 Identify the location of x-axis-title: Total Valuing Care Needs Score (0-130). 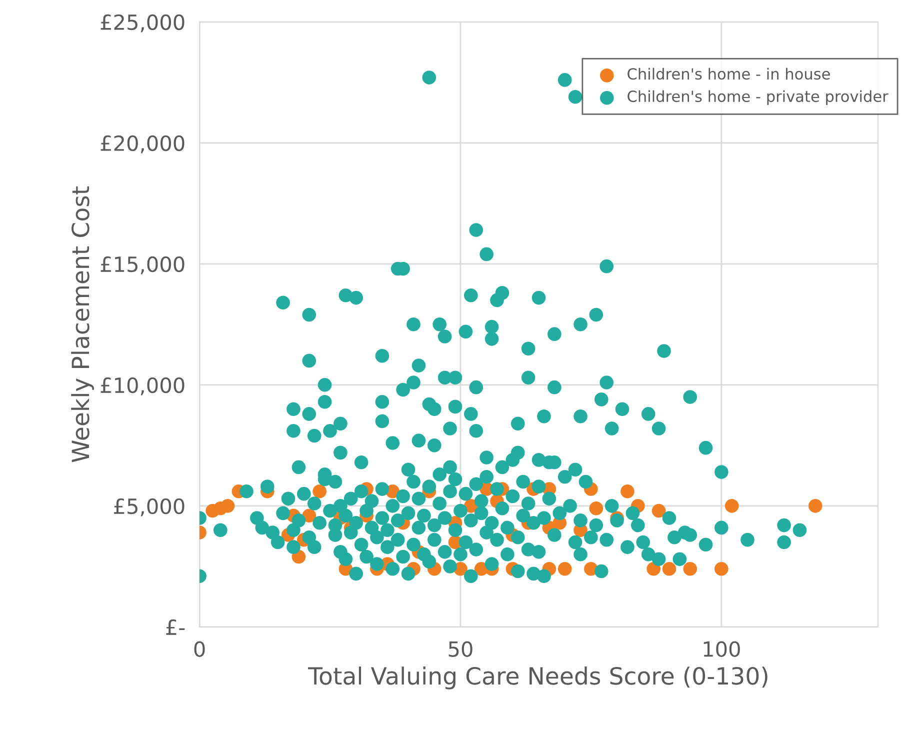
(538, 678).